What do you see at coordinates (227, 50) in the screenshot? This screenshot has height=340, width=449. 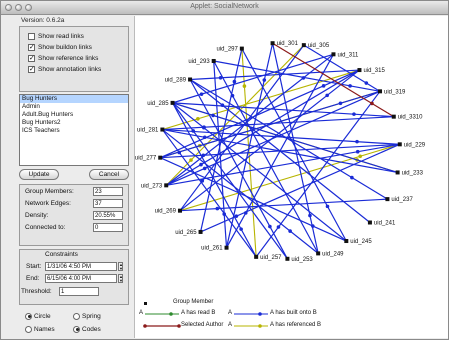 I see `node-label: uid_297` at bounding box center [227, 50].